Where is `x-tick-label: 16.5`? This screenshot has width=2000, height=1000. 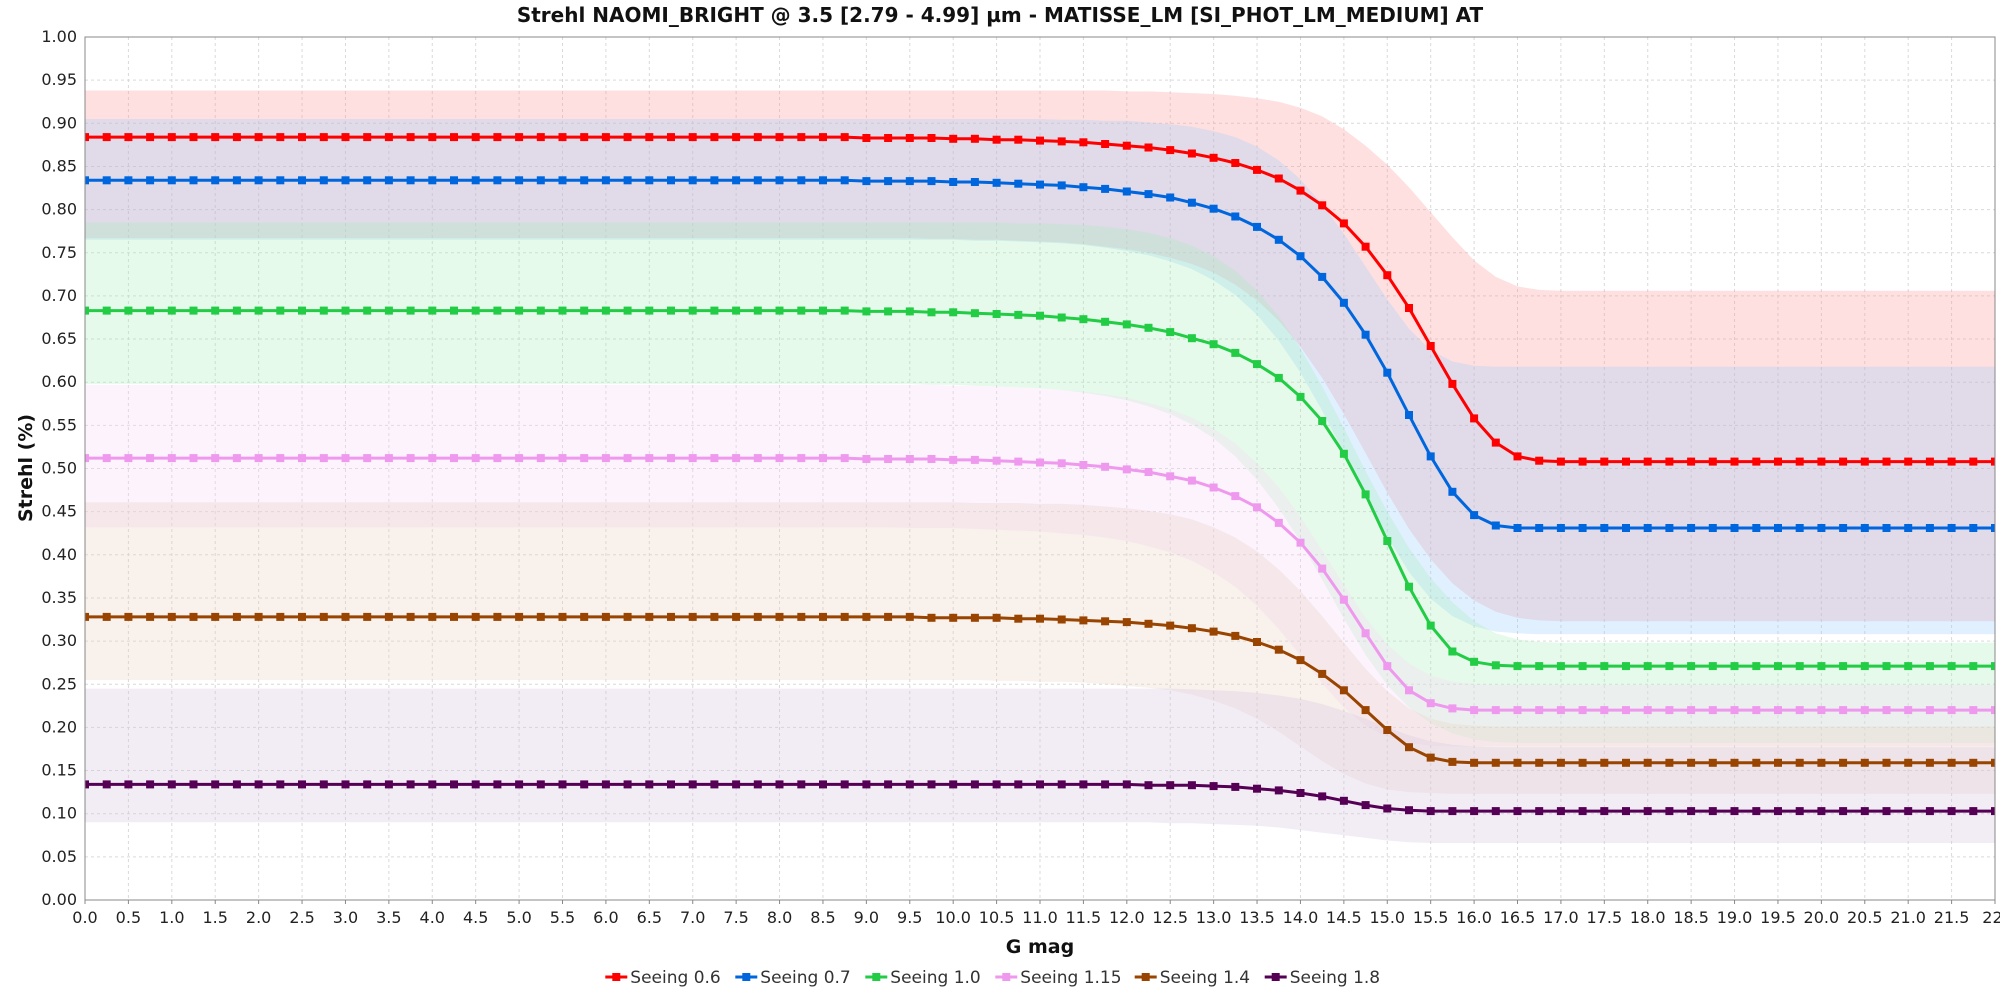 x-tick-label: 16.5 is located at coordinates (1518, 917).